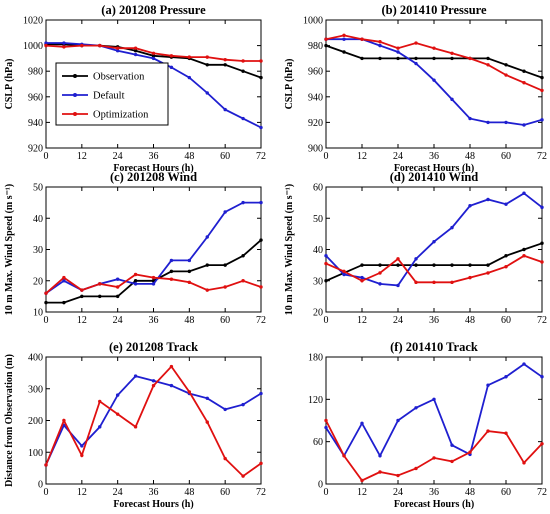 This screenshot has height=514, width=550. What do you see at coordinates (315, 97) in the screenshot?
I see `y-tick-label: 940` at bounding box center [315, 97].